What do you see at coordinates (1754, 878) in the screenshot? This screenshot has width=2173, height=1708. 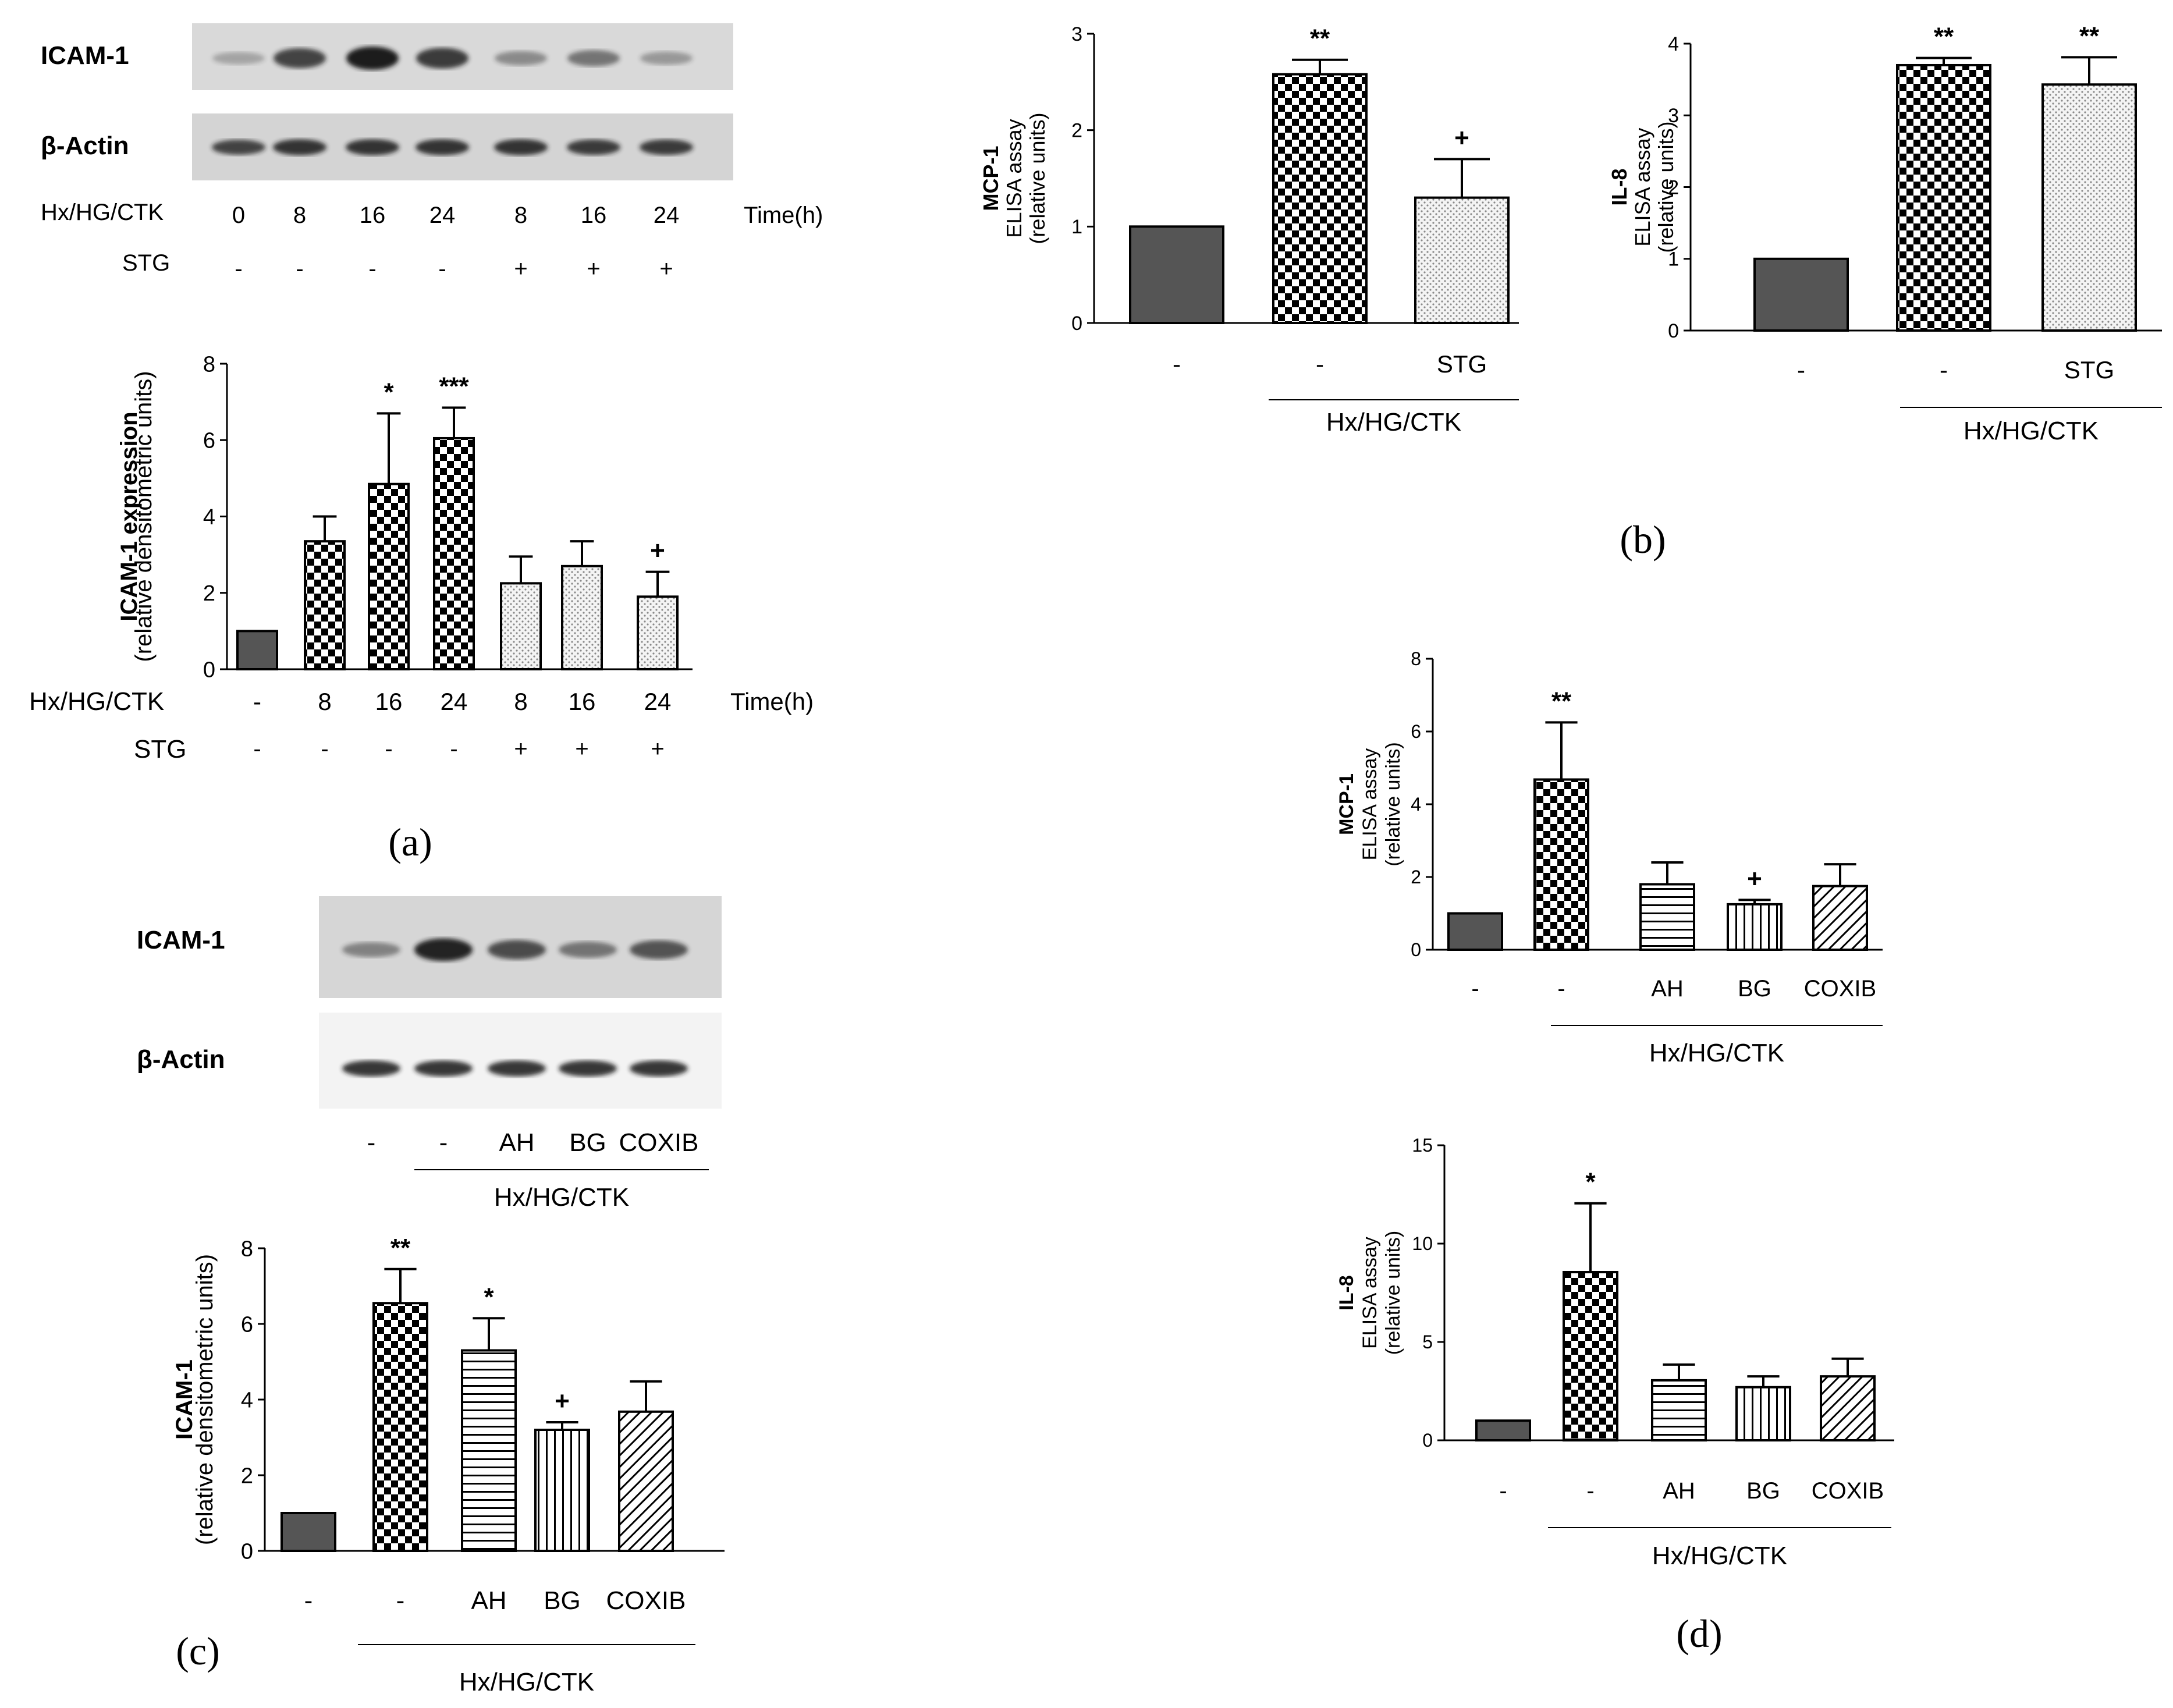 I see `significance-mark: +` at bounding box center [1754, 878].